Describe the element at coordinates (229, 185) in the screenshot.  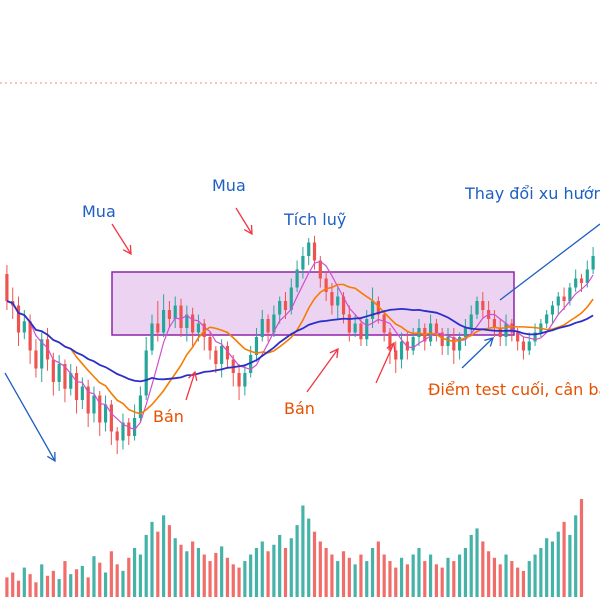
I see `annotation-mua-2: Mua` at that location.